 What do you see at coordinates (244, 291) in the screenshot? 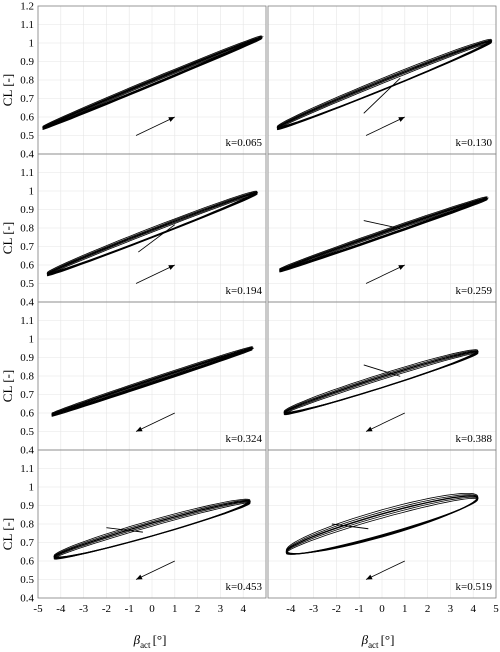
I see `k-annotation: k=0.194` at bounding box center [244, 291].